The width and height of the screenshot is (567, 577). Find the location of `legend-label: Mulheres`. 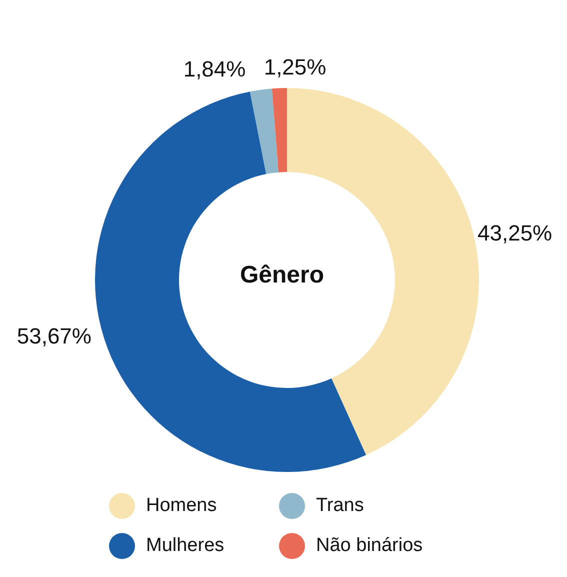

legend-label: Mulheres is located at coordinates (185, 546).